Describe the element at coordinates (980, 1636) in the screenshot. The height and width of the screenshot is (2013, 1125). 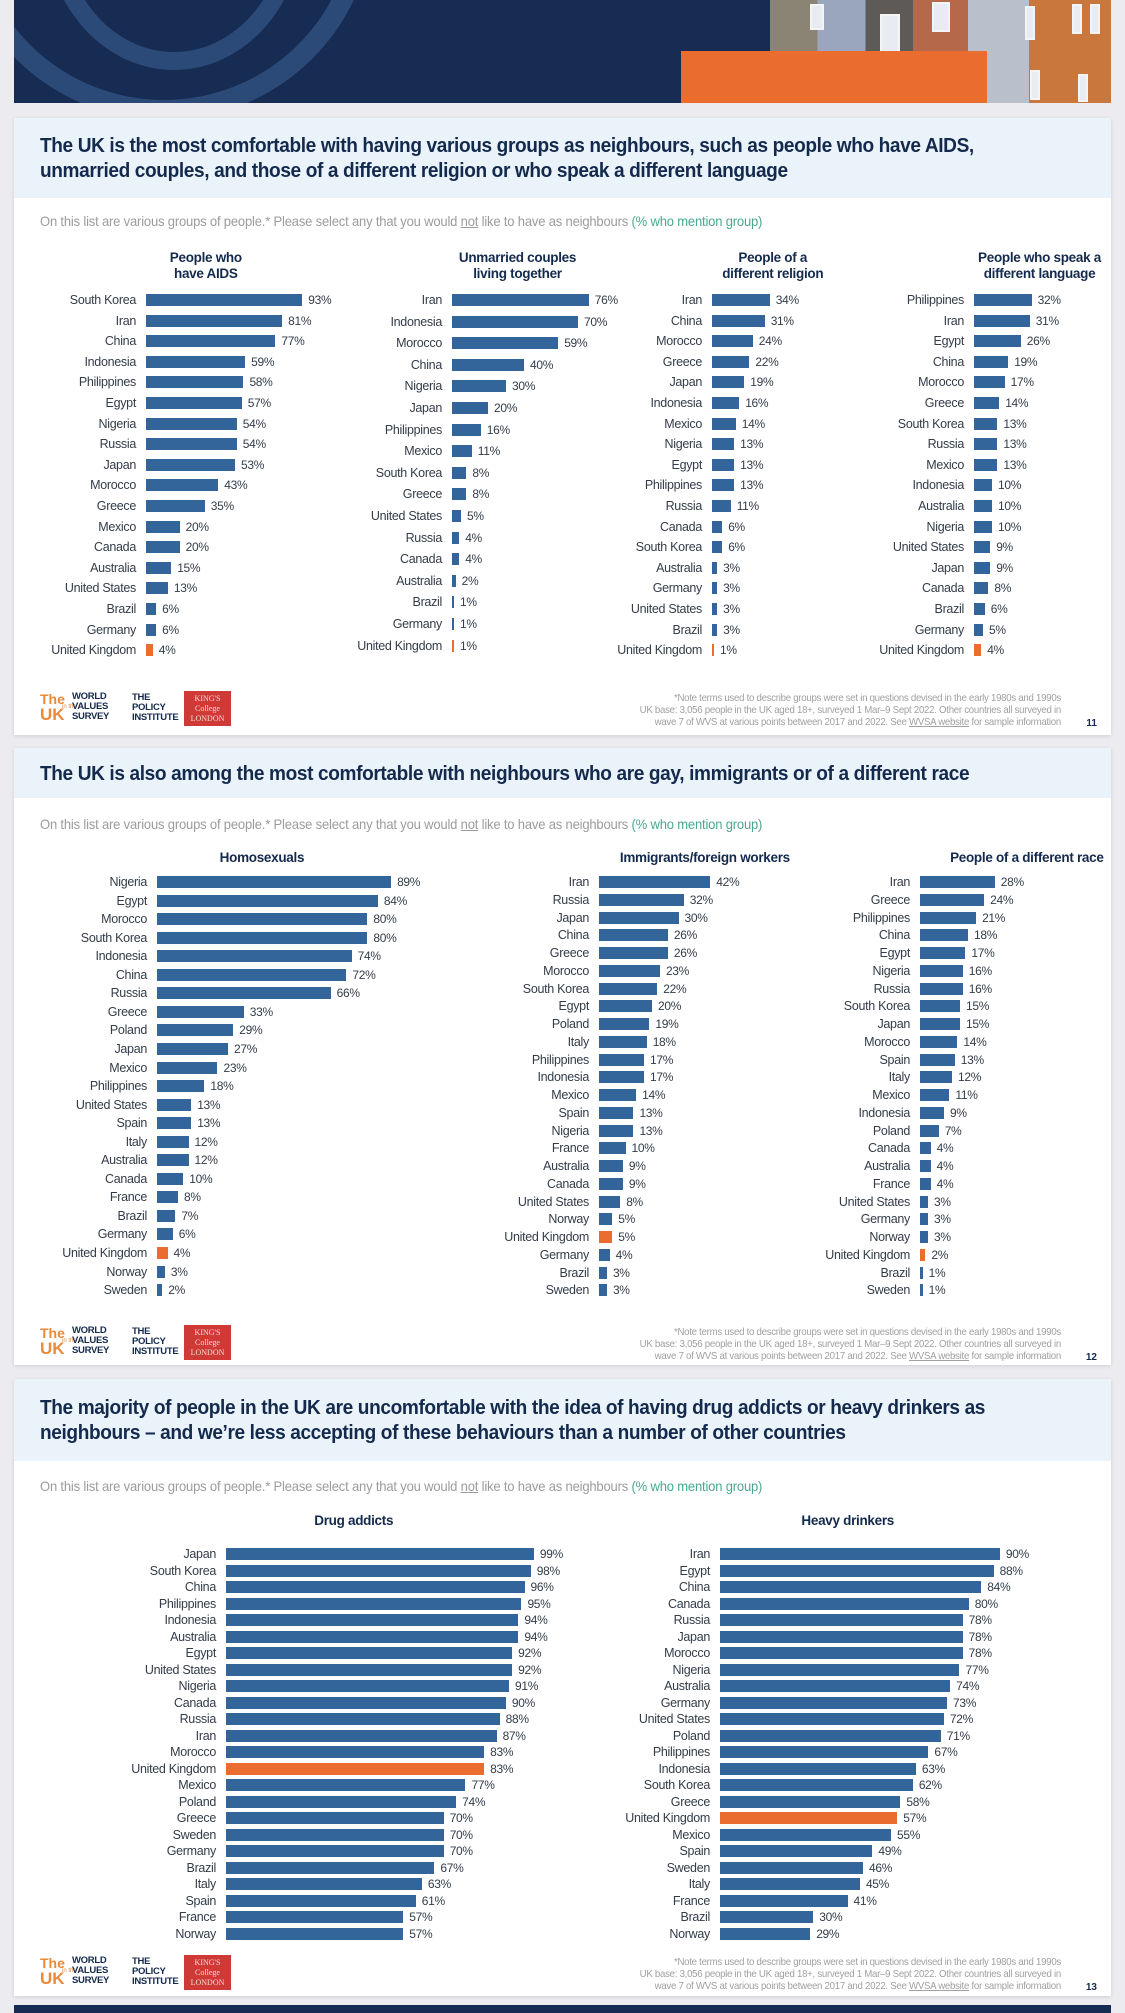
I see `value-label: 78%` at that location.